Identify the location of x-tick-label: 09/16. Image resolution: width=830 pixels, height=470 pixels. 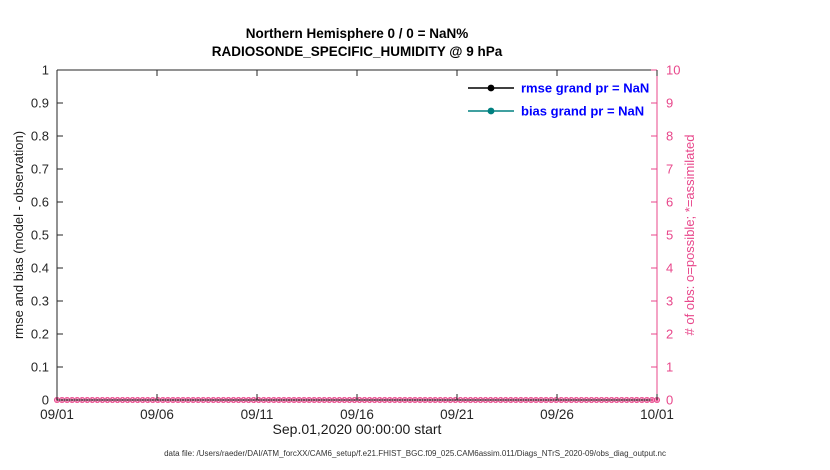
(357, 414).